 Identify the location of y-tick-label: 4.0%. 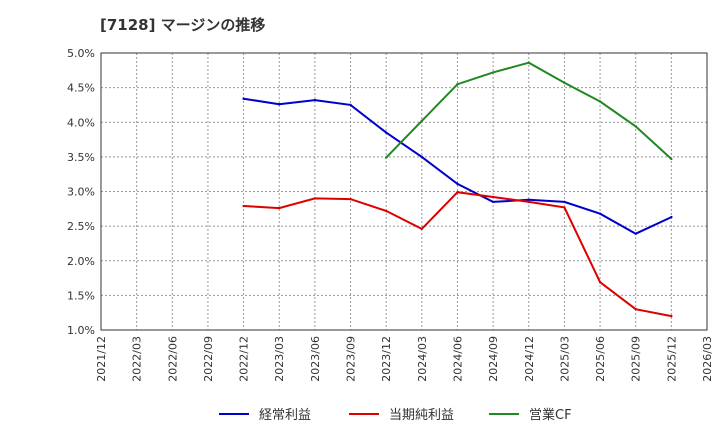
(81, 122).